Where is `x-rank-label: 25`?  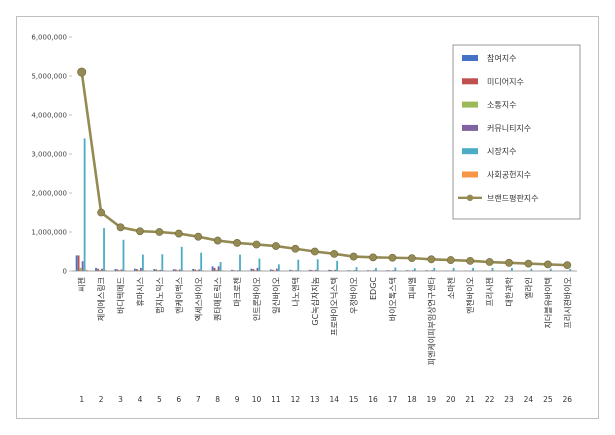
x-rank-label: 25 is located at coordinates (548, 399).